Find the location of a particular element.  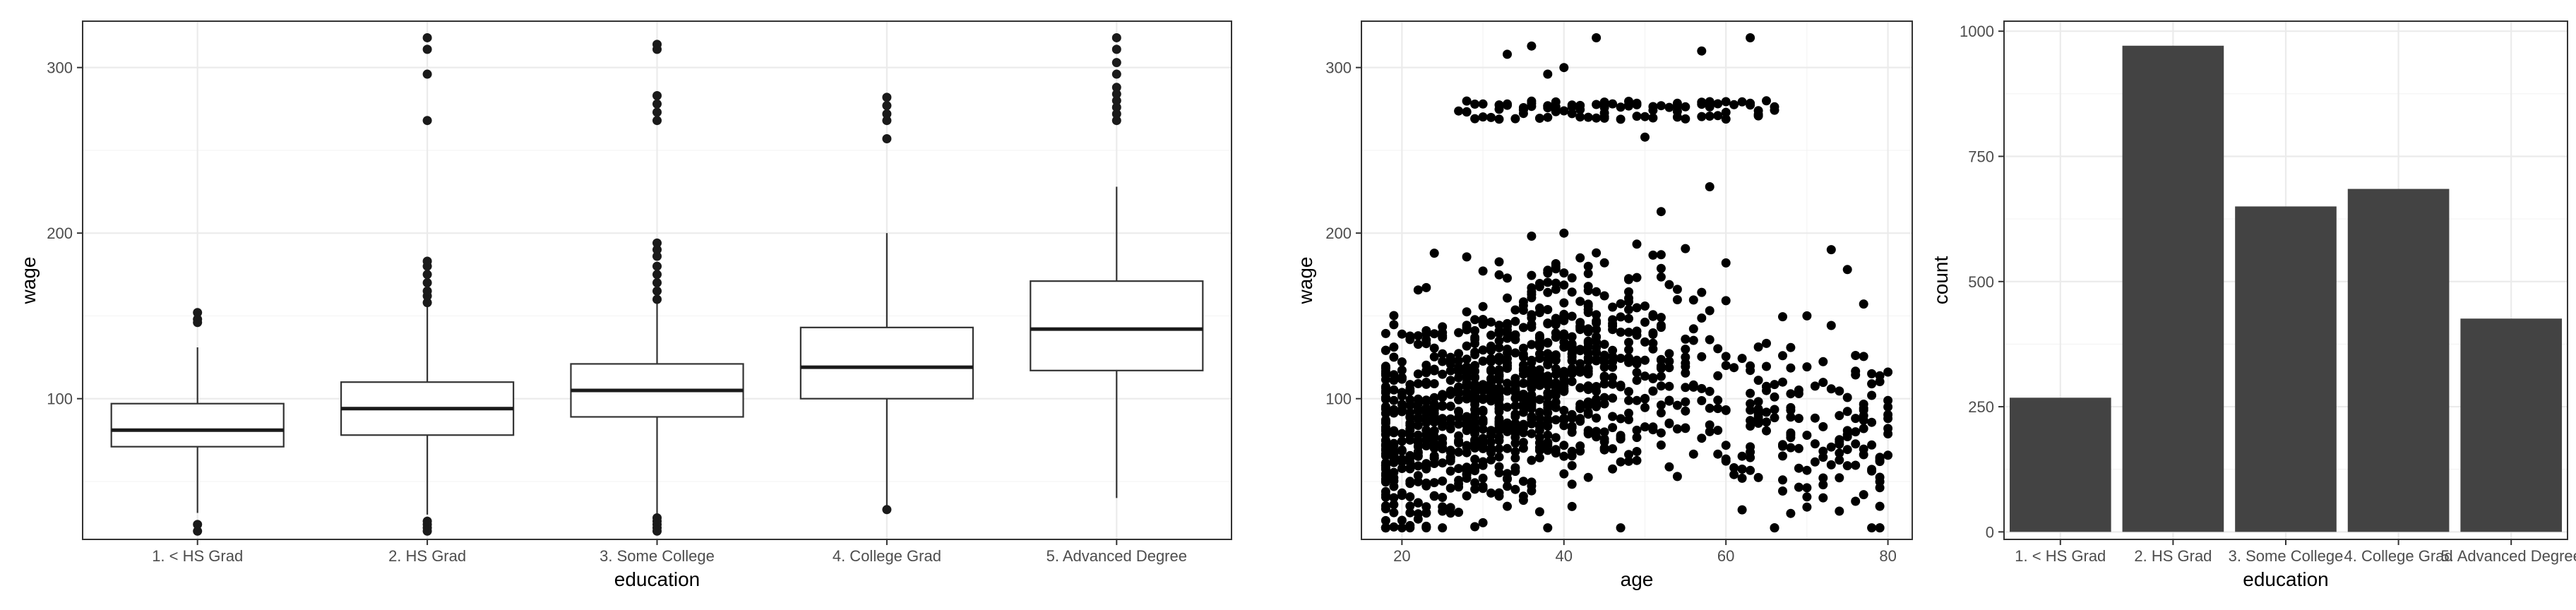

x-axis-title: education is located at coordinates (2285, 579).